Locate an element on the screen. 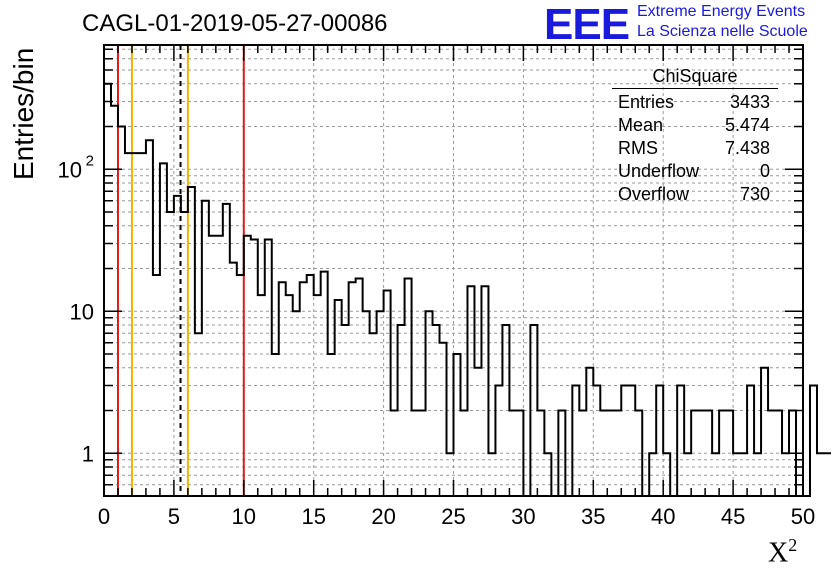 The width and height of the screenshot is (836, 572). y-tick-label: 1 is located at coordinates (88, 453).